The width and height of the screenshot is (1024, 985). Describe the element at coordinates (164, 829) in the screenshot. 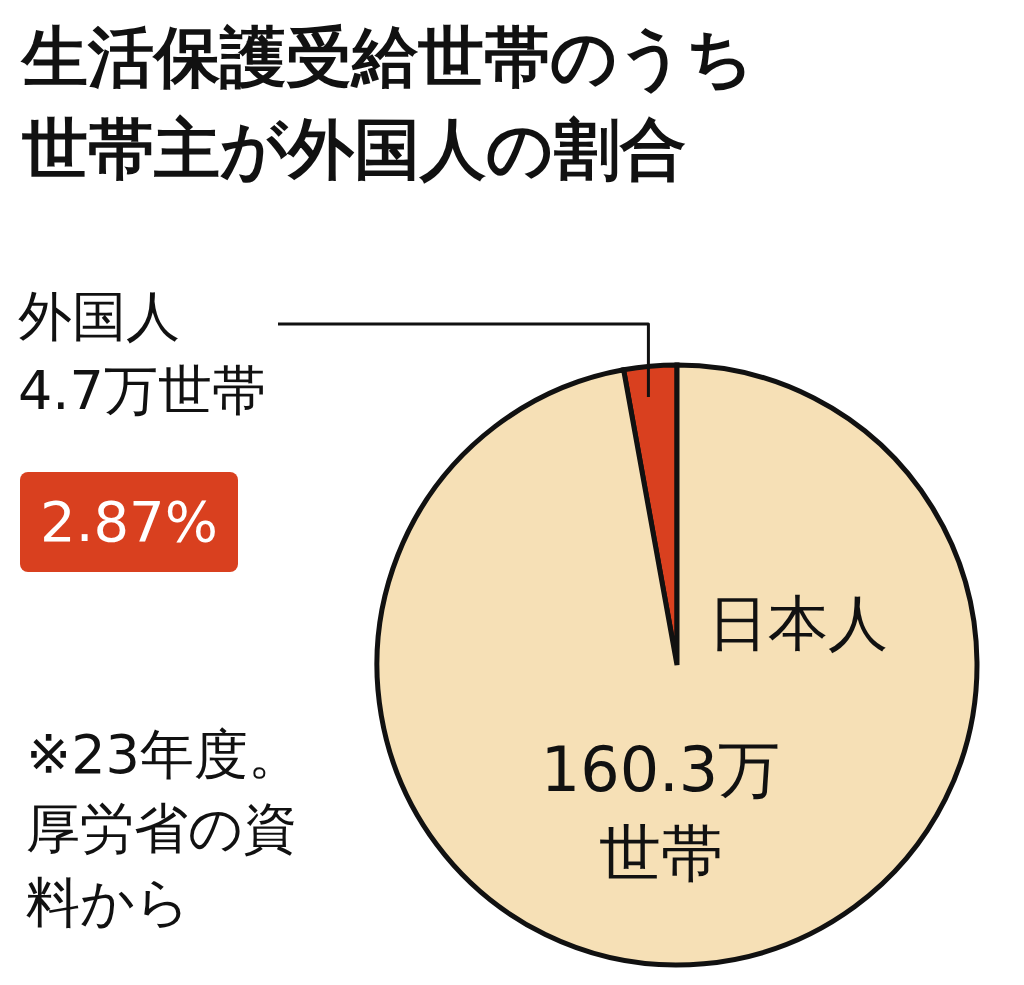

I see `text: ※23年度。厚労省の資料から` at that location.